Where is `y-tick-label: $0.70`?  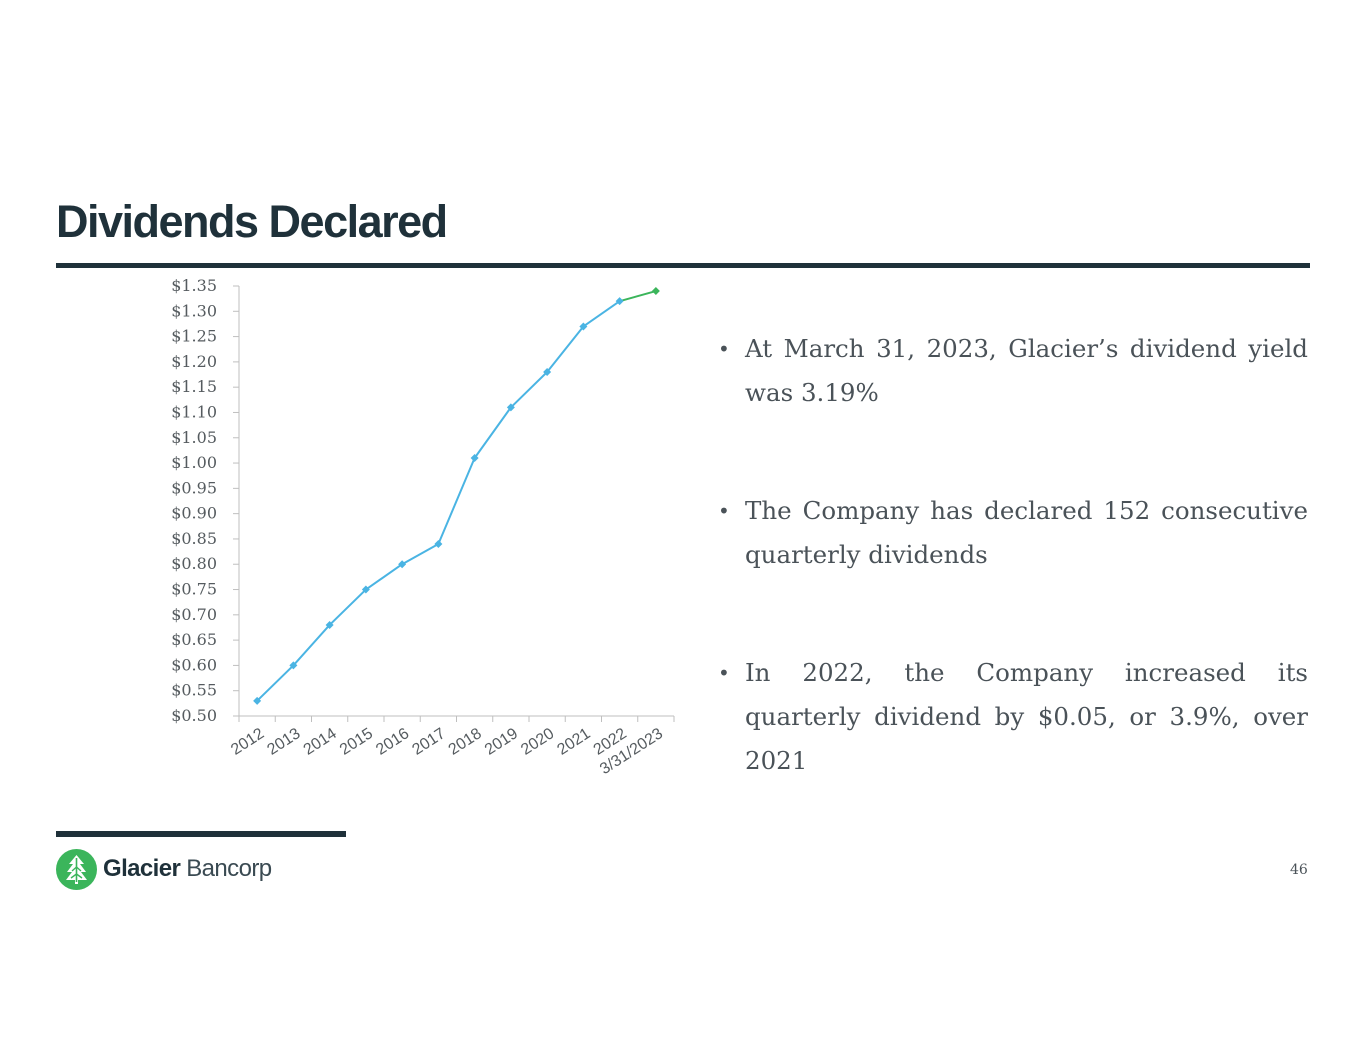
y-tick-label: $0.70 is located at coordinates (194, 614).